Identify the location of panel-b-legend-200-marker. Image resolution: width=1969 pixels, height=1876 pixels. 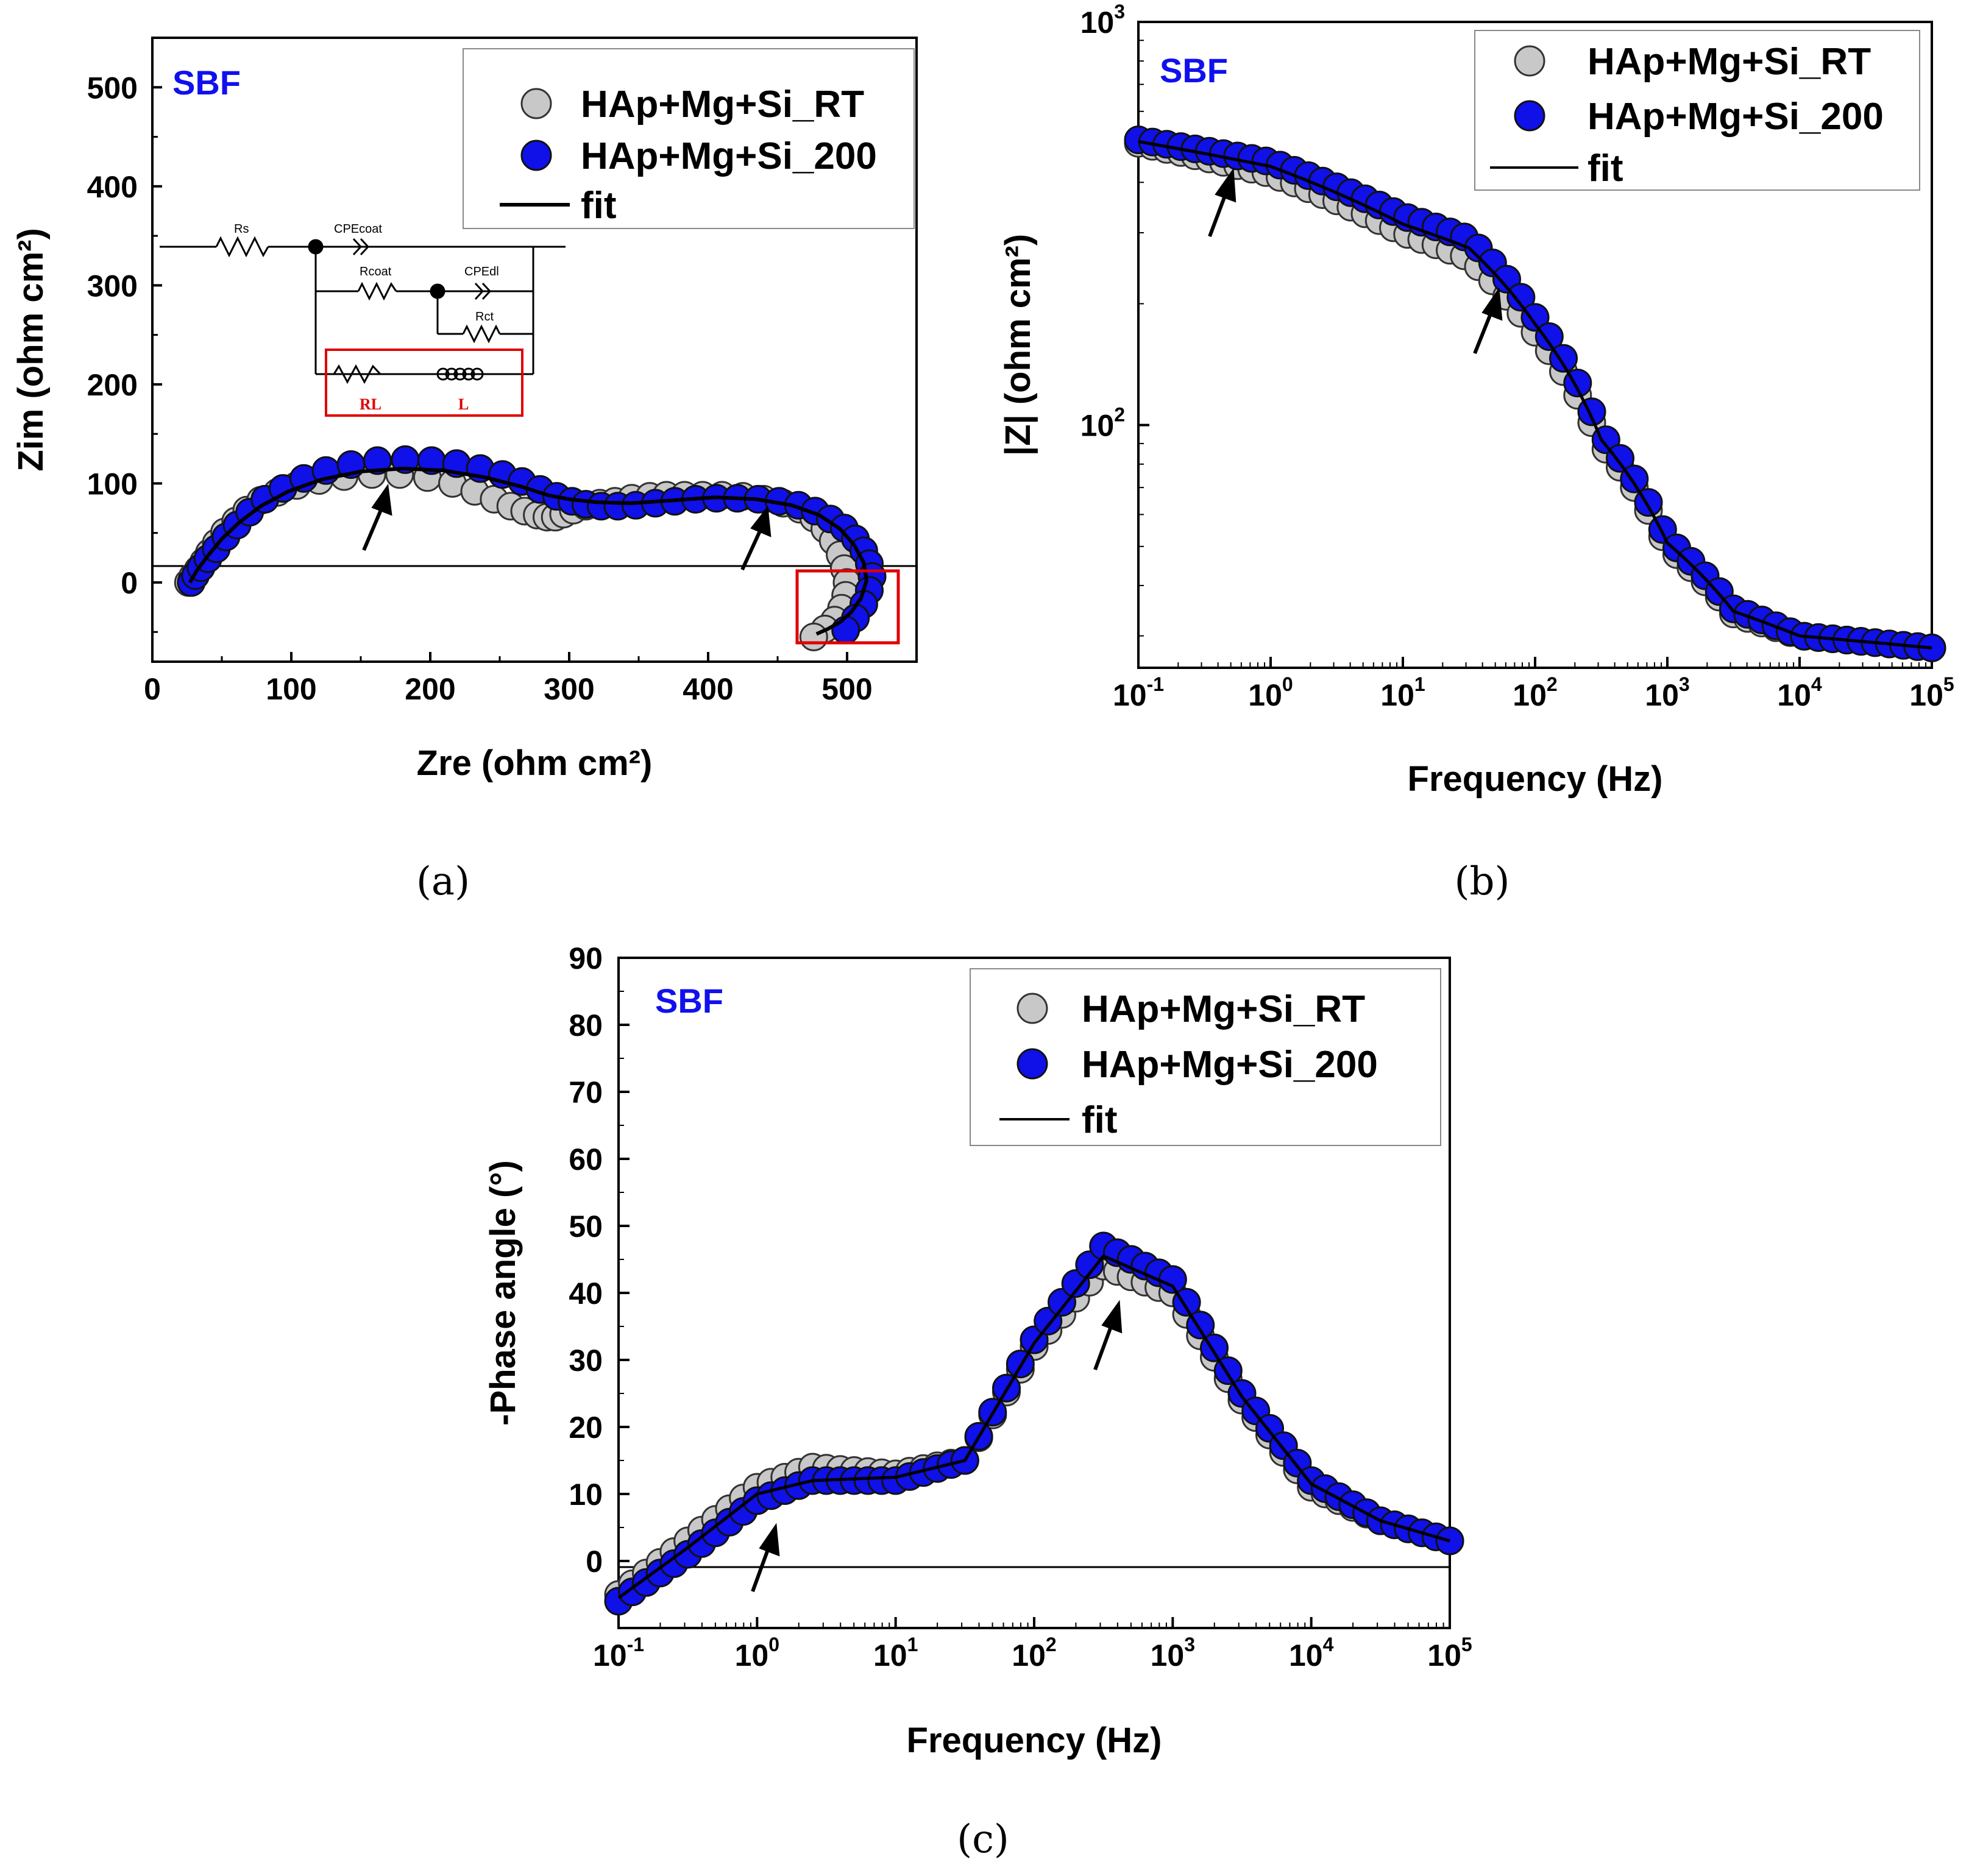
(1529, 116).